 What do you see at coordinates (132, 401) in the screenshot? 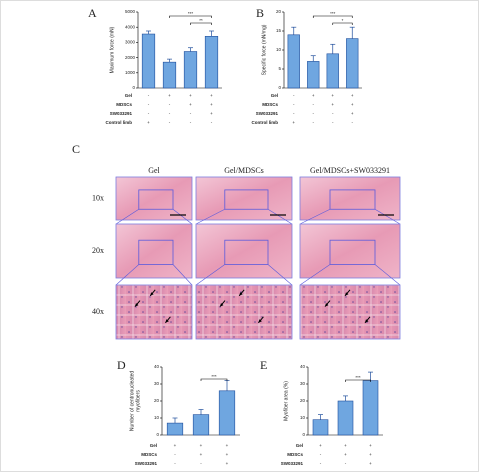
I see `y-axis-label: Number of centronucleated` at bounding box center [132, 401].